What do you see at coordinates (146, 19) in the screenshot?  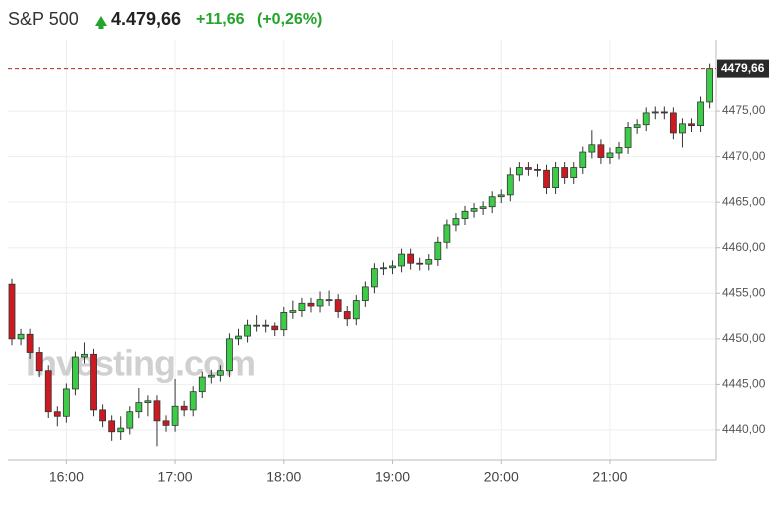 I see `price: 4.479,66` at bounding box center [146, 19].